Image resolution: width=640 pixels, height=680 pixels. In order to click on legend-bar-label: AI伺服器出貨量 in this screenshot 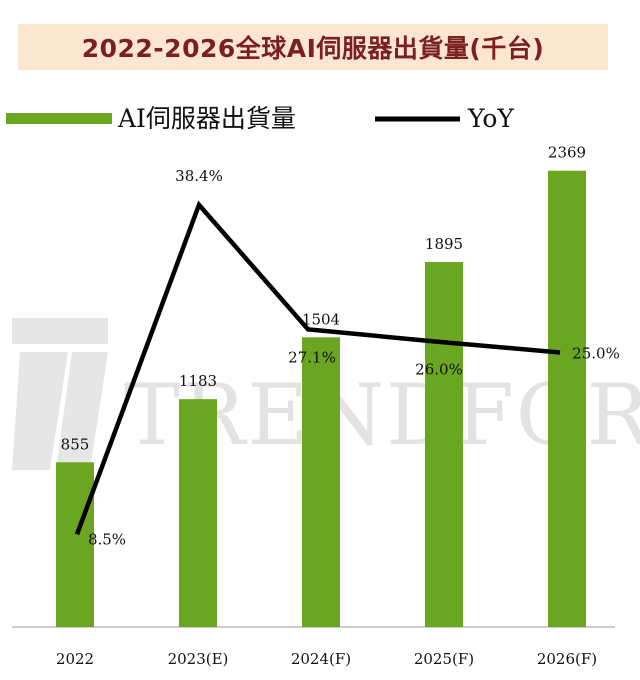, I will do `click(206, 118)`.